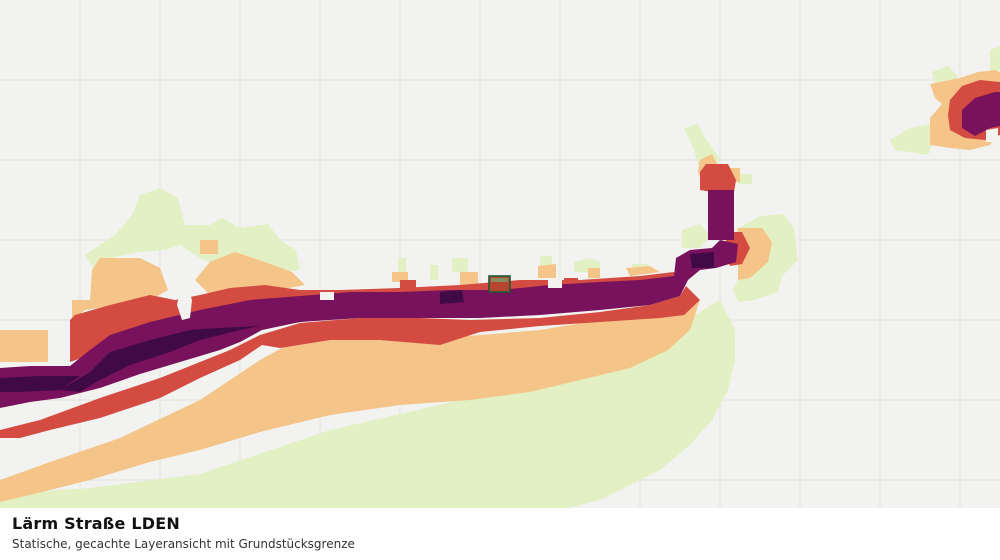 Image resolution: width=1000 pixels, height=560 pixels. I want to click on layer-title: Lärm Straße LDEN, so click(96, 523).